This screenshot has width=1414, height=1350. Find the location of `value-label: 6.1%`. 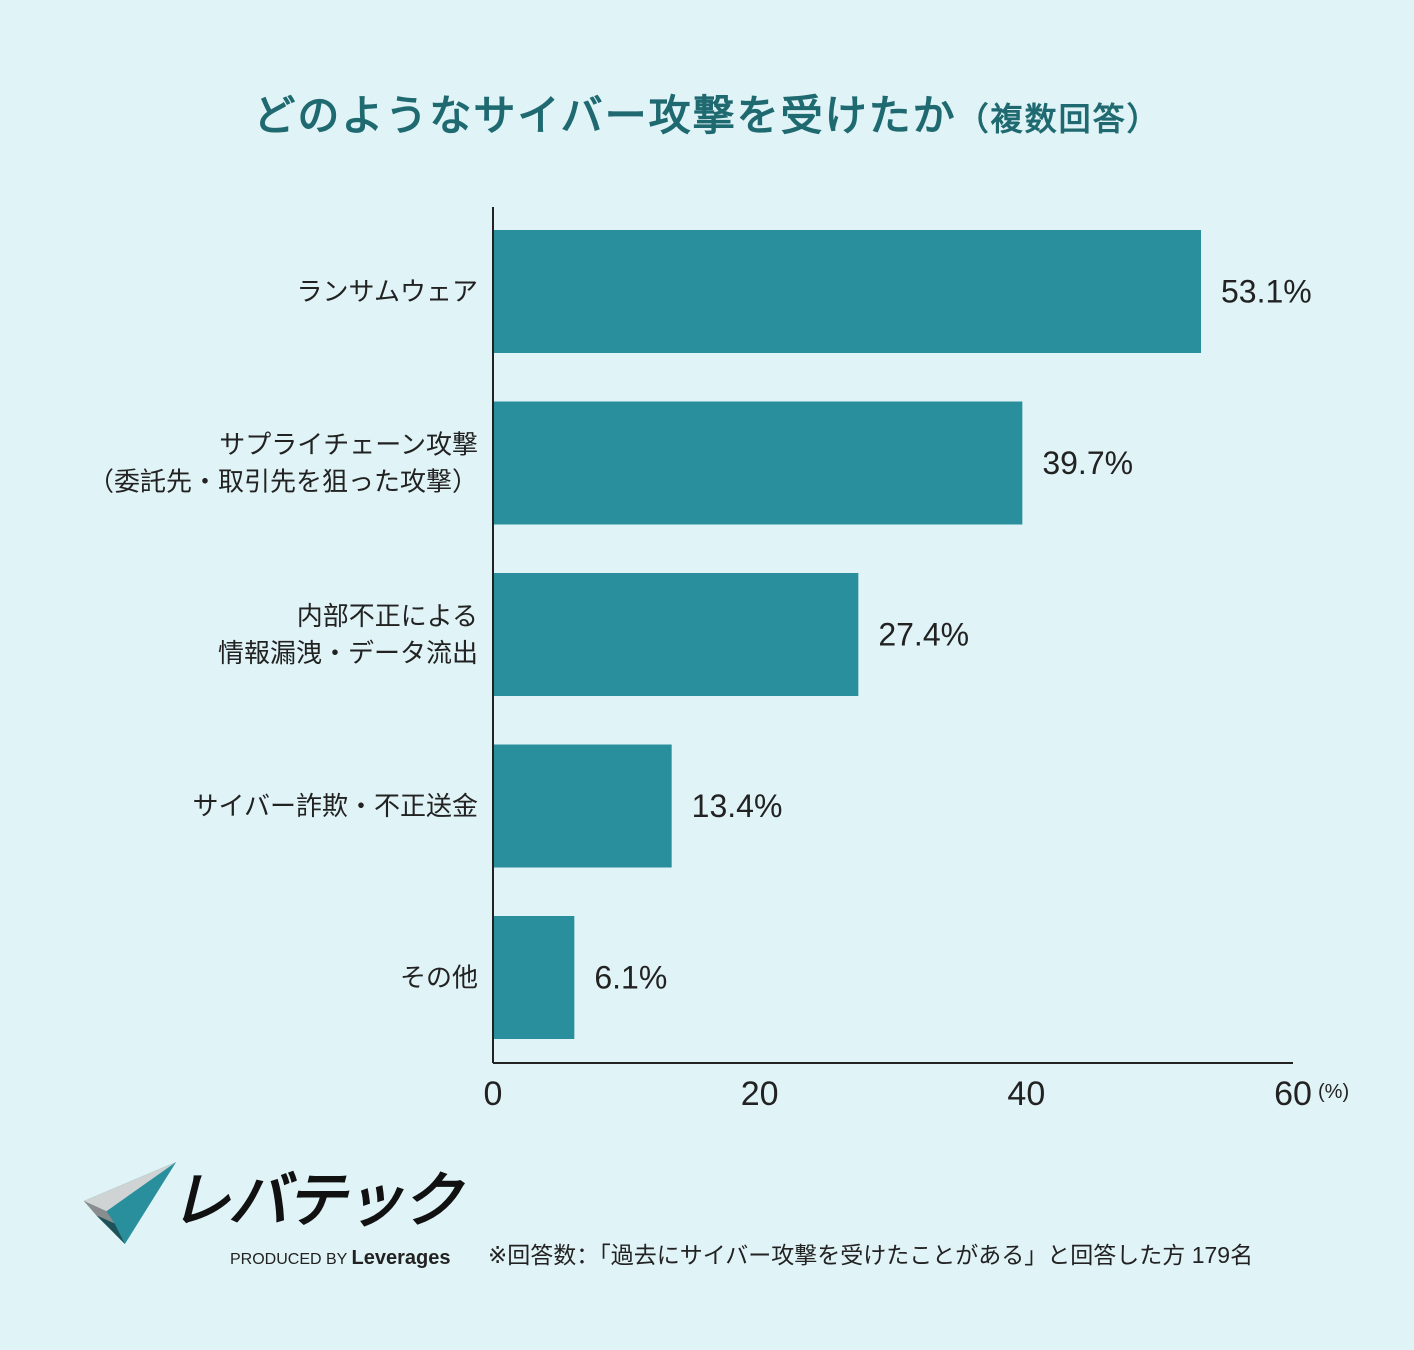

value-label: 6.1% is located at coordinates (630, 978).